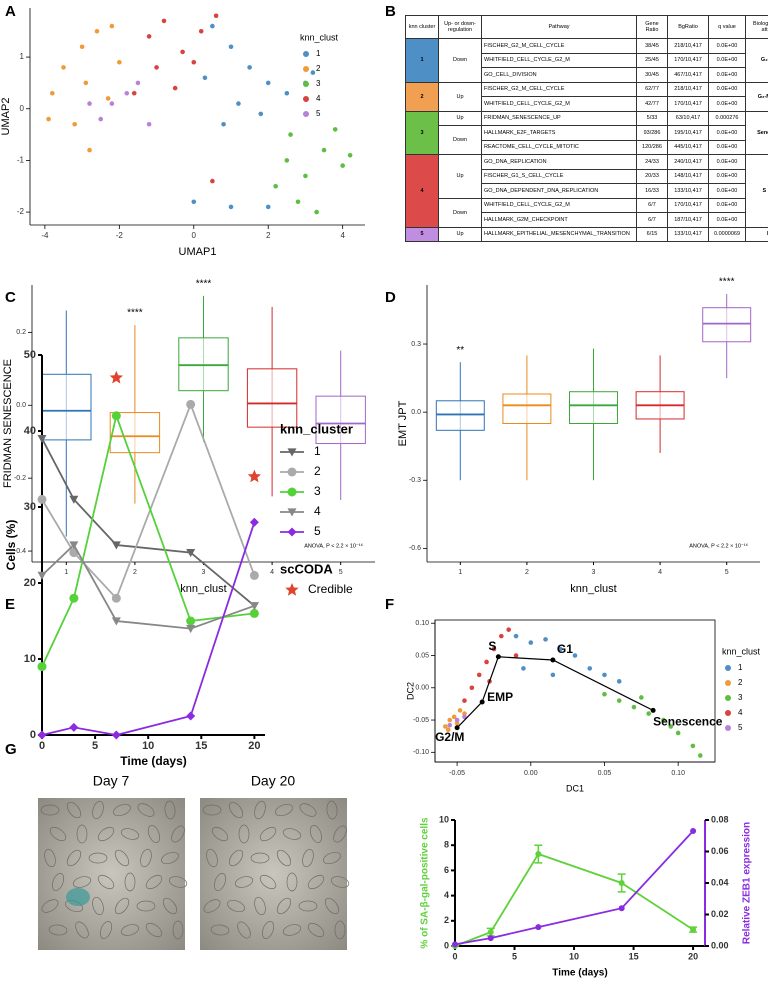 This screenshot has width=768, height=982. What do you see at coordinates (306, 54) in the screenshot?
I see `legend-marker` at bounding box center [306, 54].